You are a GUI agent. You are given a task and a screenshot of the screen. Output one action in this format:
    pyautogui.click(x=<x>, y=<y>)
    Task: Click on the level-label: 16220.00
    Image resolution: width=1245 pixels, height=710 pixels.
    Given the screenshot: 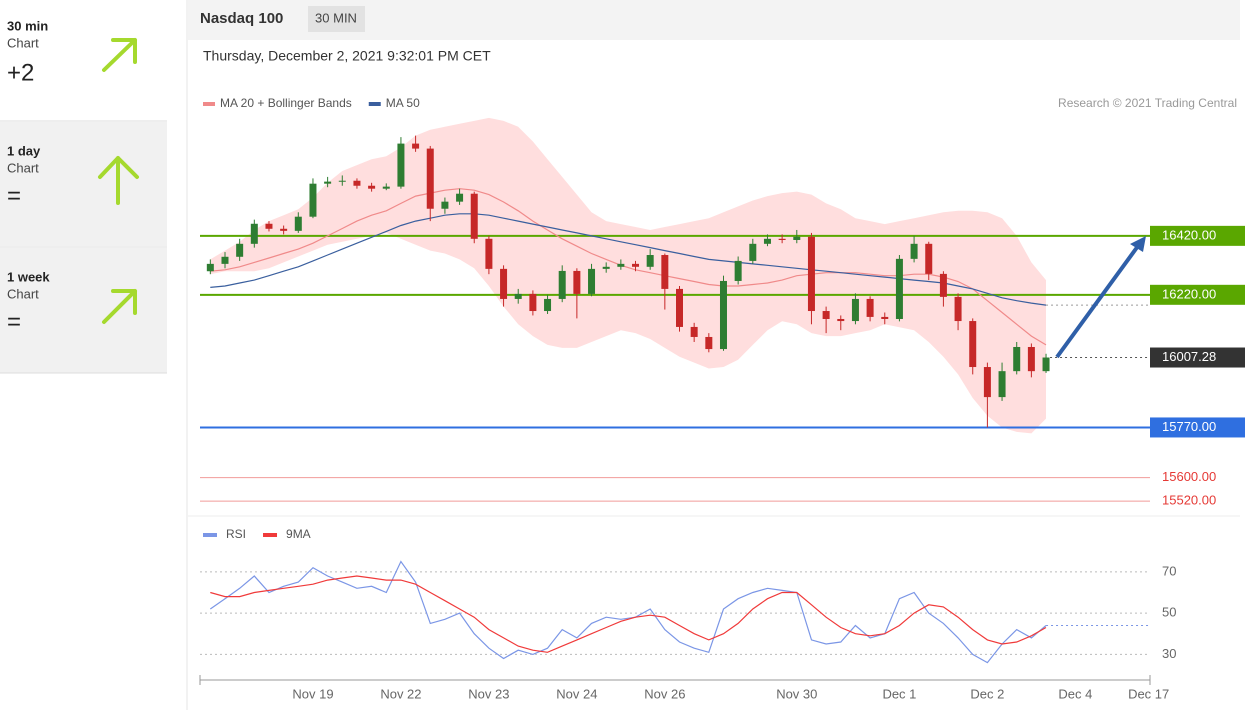 What is the action you would take?
    pyautogui.click(x=1189, y=293)
    